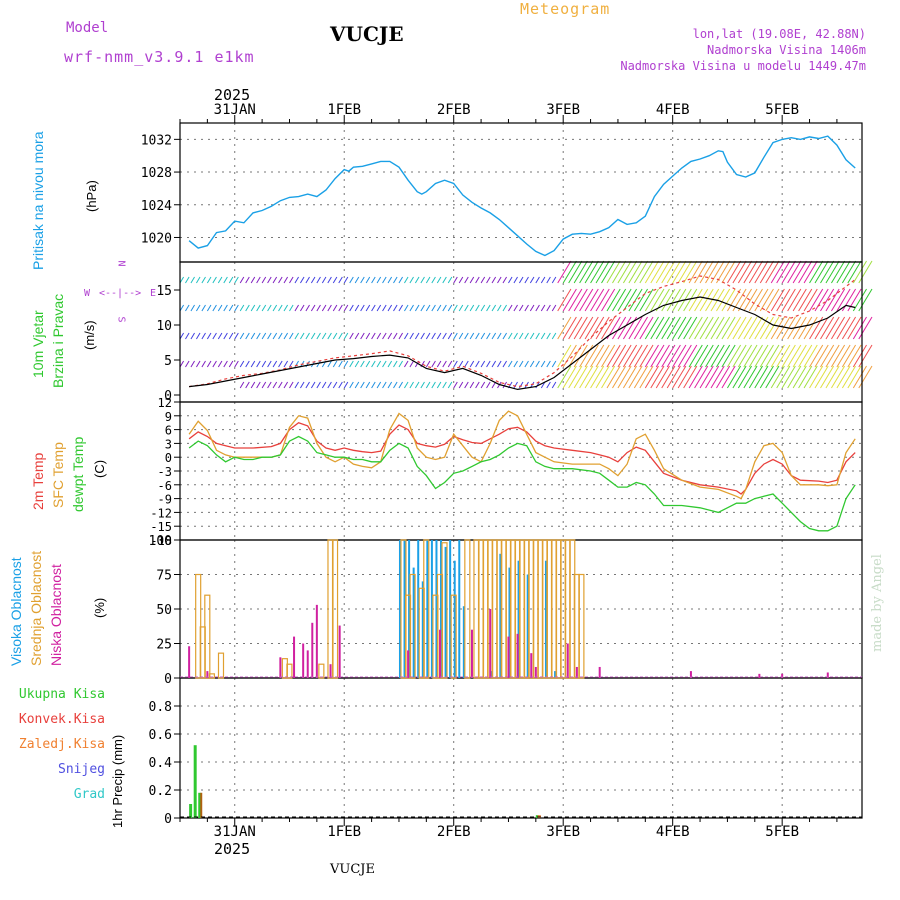 This screenshot has width=900, height=900. Describe the element at coordinates (164, 645) in the screenshot. I see `y-tick-label: 25` at that location.